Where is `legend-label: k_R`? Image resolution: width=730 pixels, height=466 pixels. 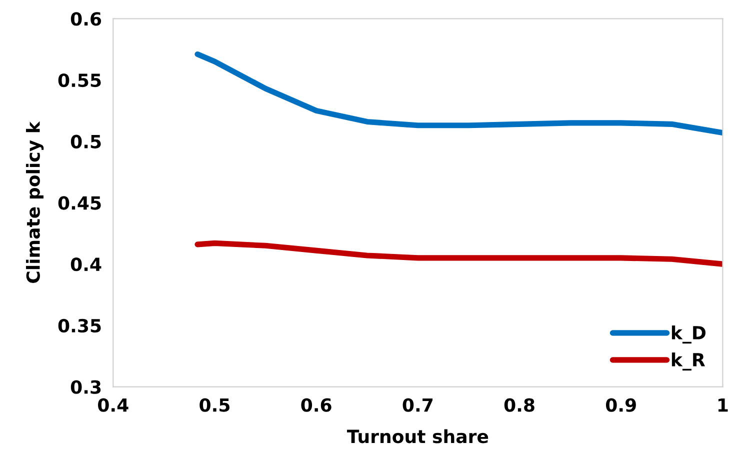
legend-label: k_R is located at coordinates (689, 361).